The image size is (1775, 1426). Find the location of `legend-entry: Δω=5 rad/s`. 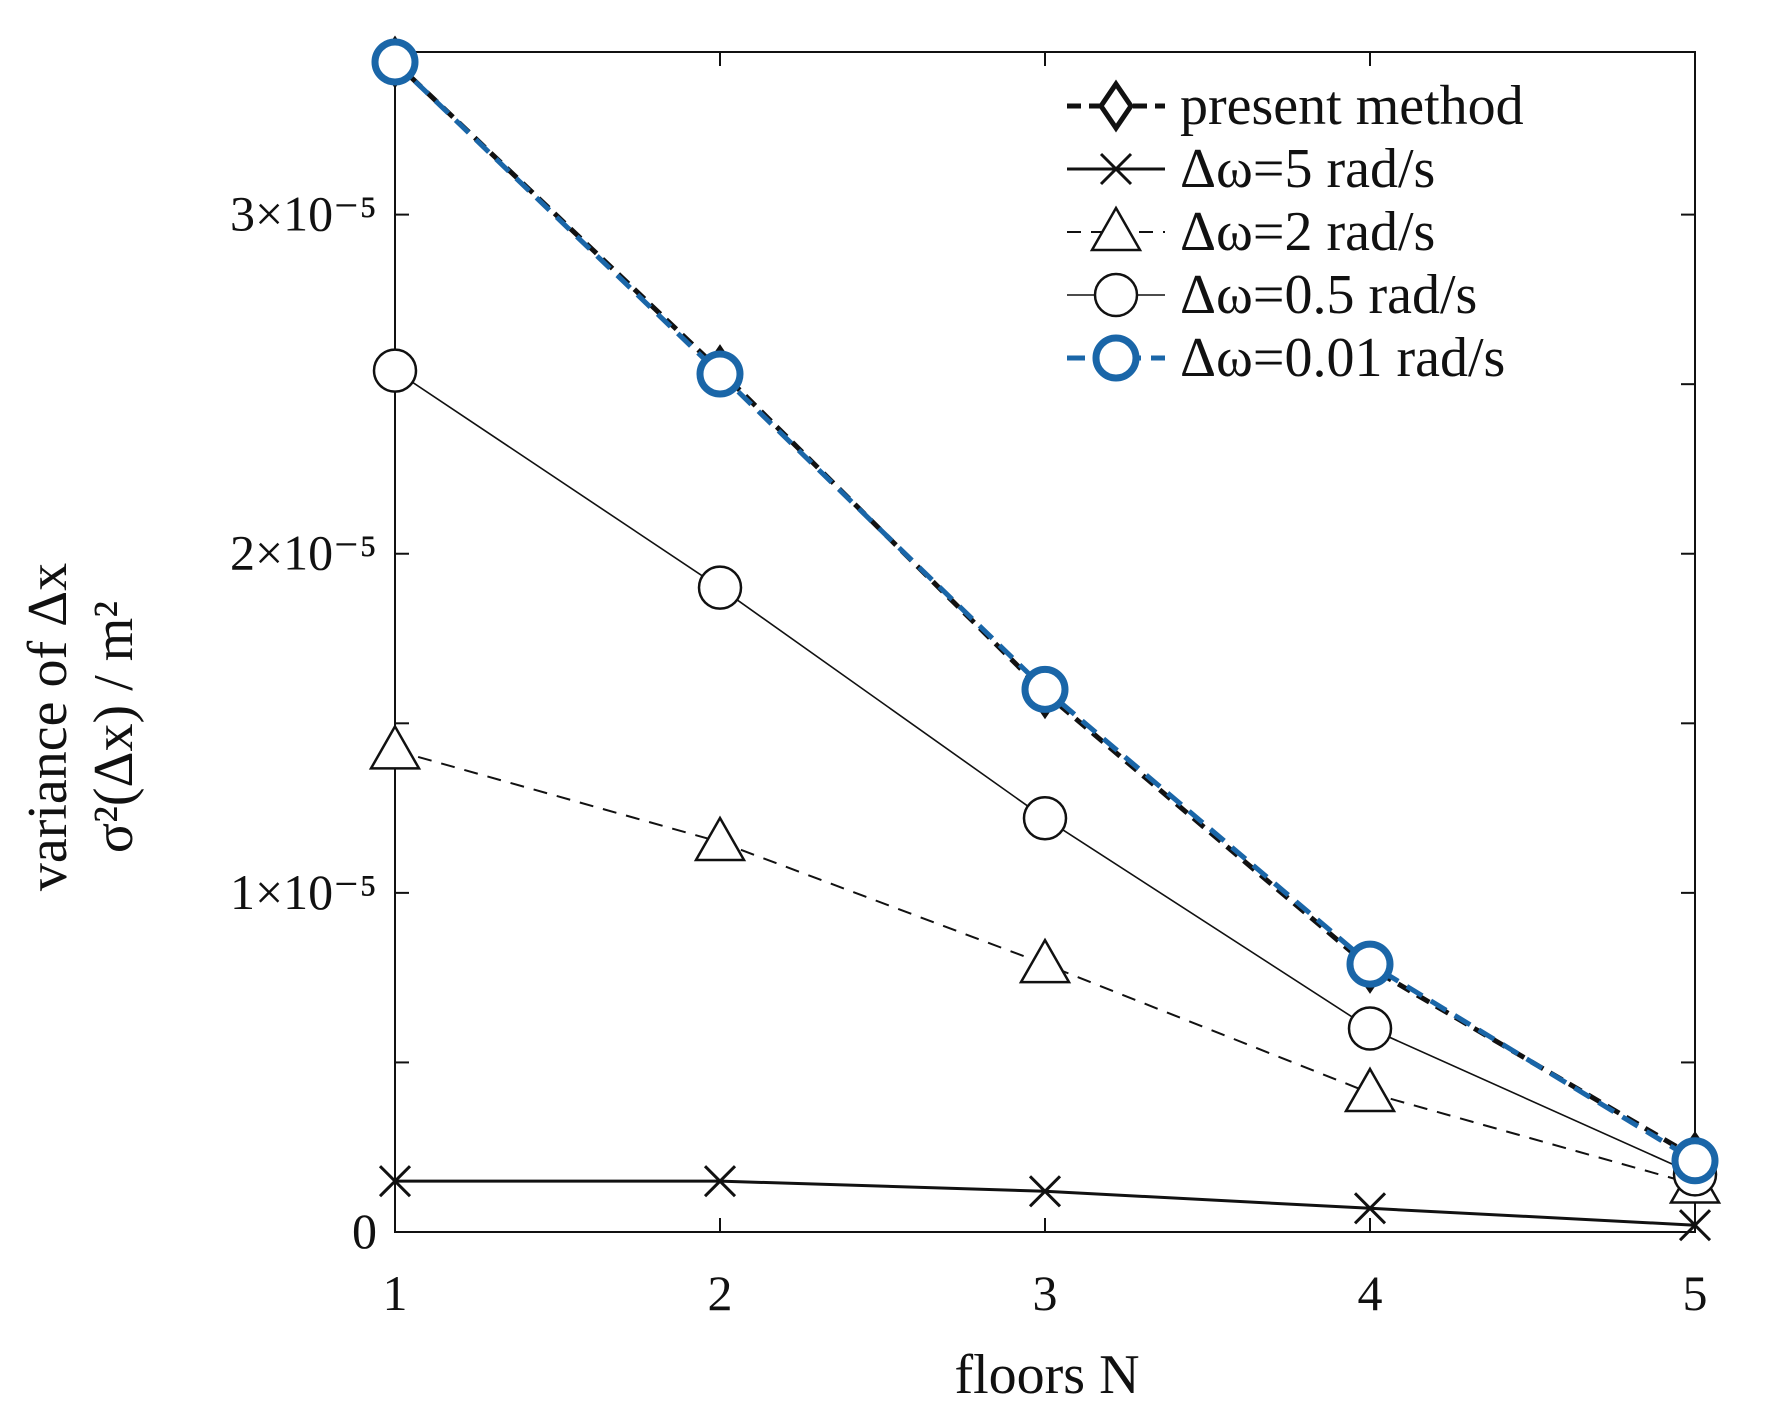

legend-entry: Δω=5 rad/s is located at coordinates (1251, 169).